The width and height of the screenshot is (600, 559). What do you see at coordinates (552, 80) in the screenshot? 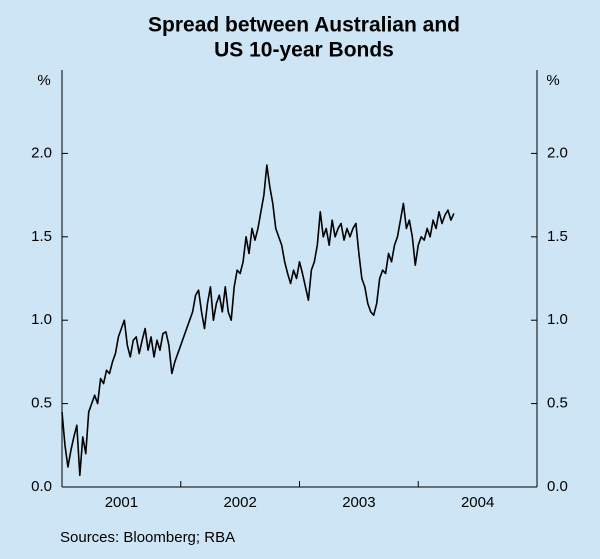
I see `y2-axis-label: %` at bounding box center [552, 80].